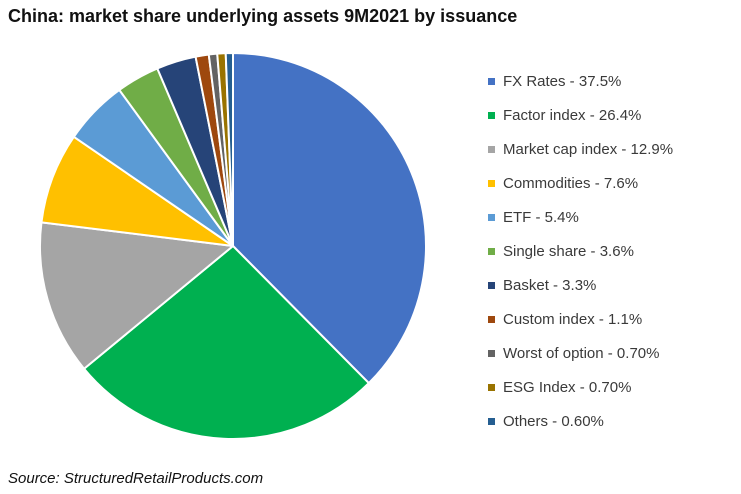  I want to click on pie-slice-others, so click(229, 149).